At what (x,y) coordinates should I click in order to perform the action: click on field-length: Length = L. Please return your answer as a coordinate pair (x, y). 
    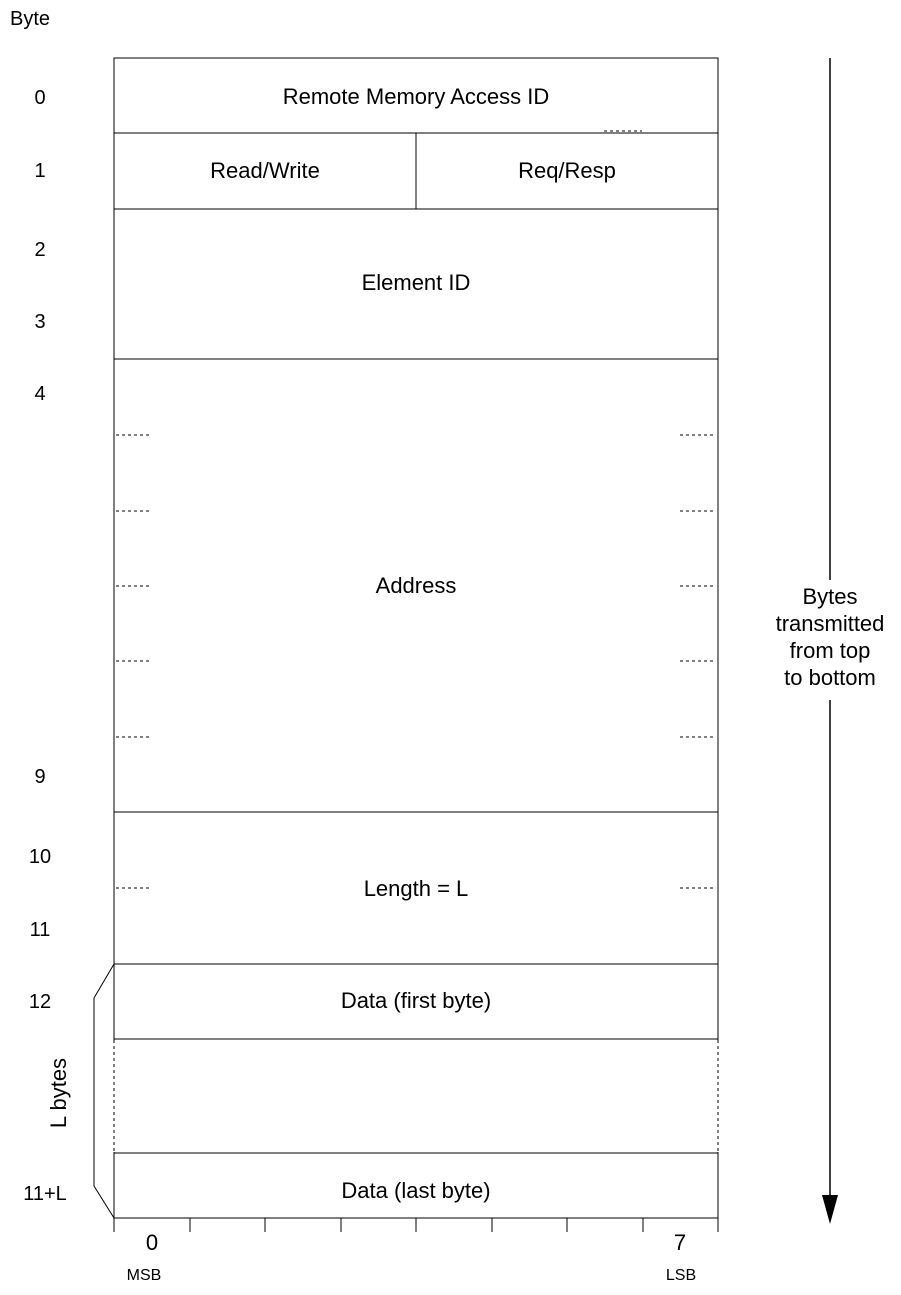
    Looking at the image, I should click on (416, 888).